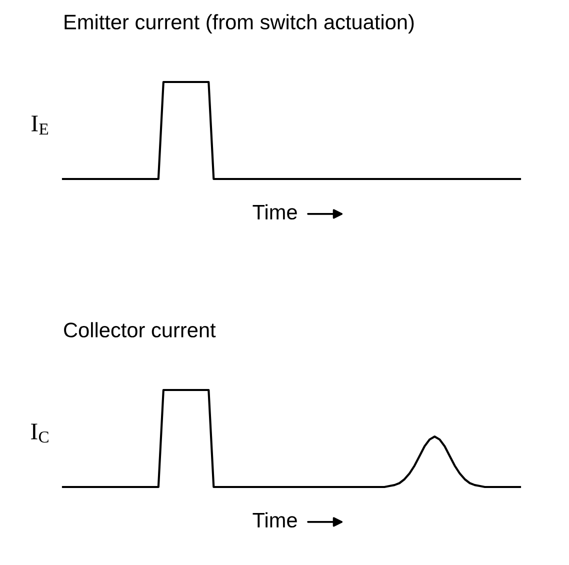  Describe the element at coordinates (40, 125) in the screenshot. I see `y-axis-title: I$_{E}$` at that location.